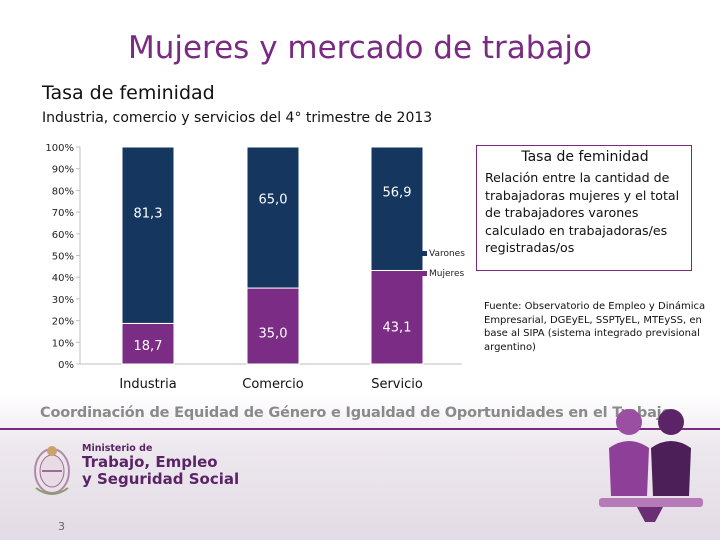  Describe the element at coordinates (63, 322) in the screenshot. I see `y-tick-label: 20%` at that location.